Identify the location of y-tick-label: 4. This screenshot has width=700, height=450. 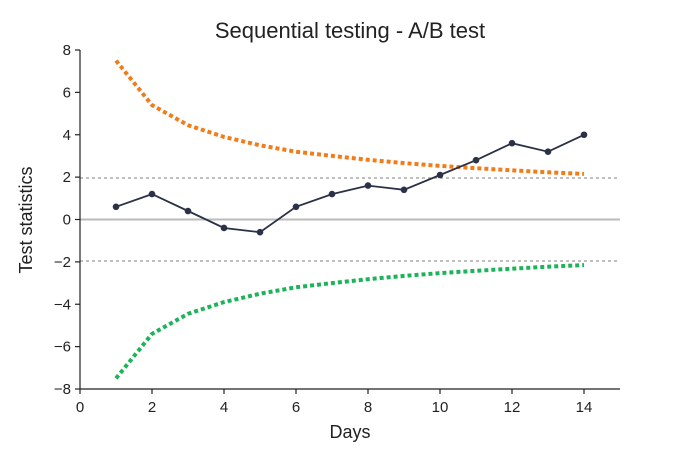
(67, 135).